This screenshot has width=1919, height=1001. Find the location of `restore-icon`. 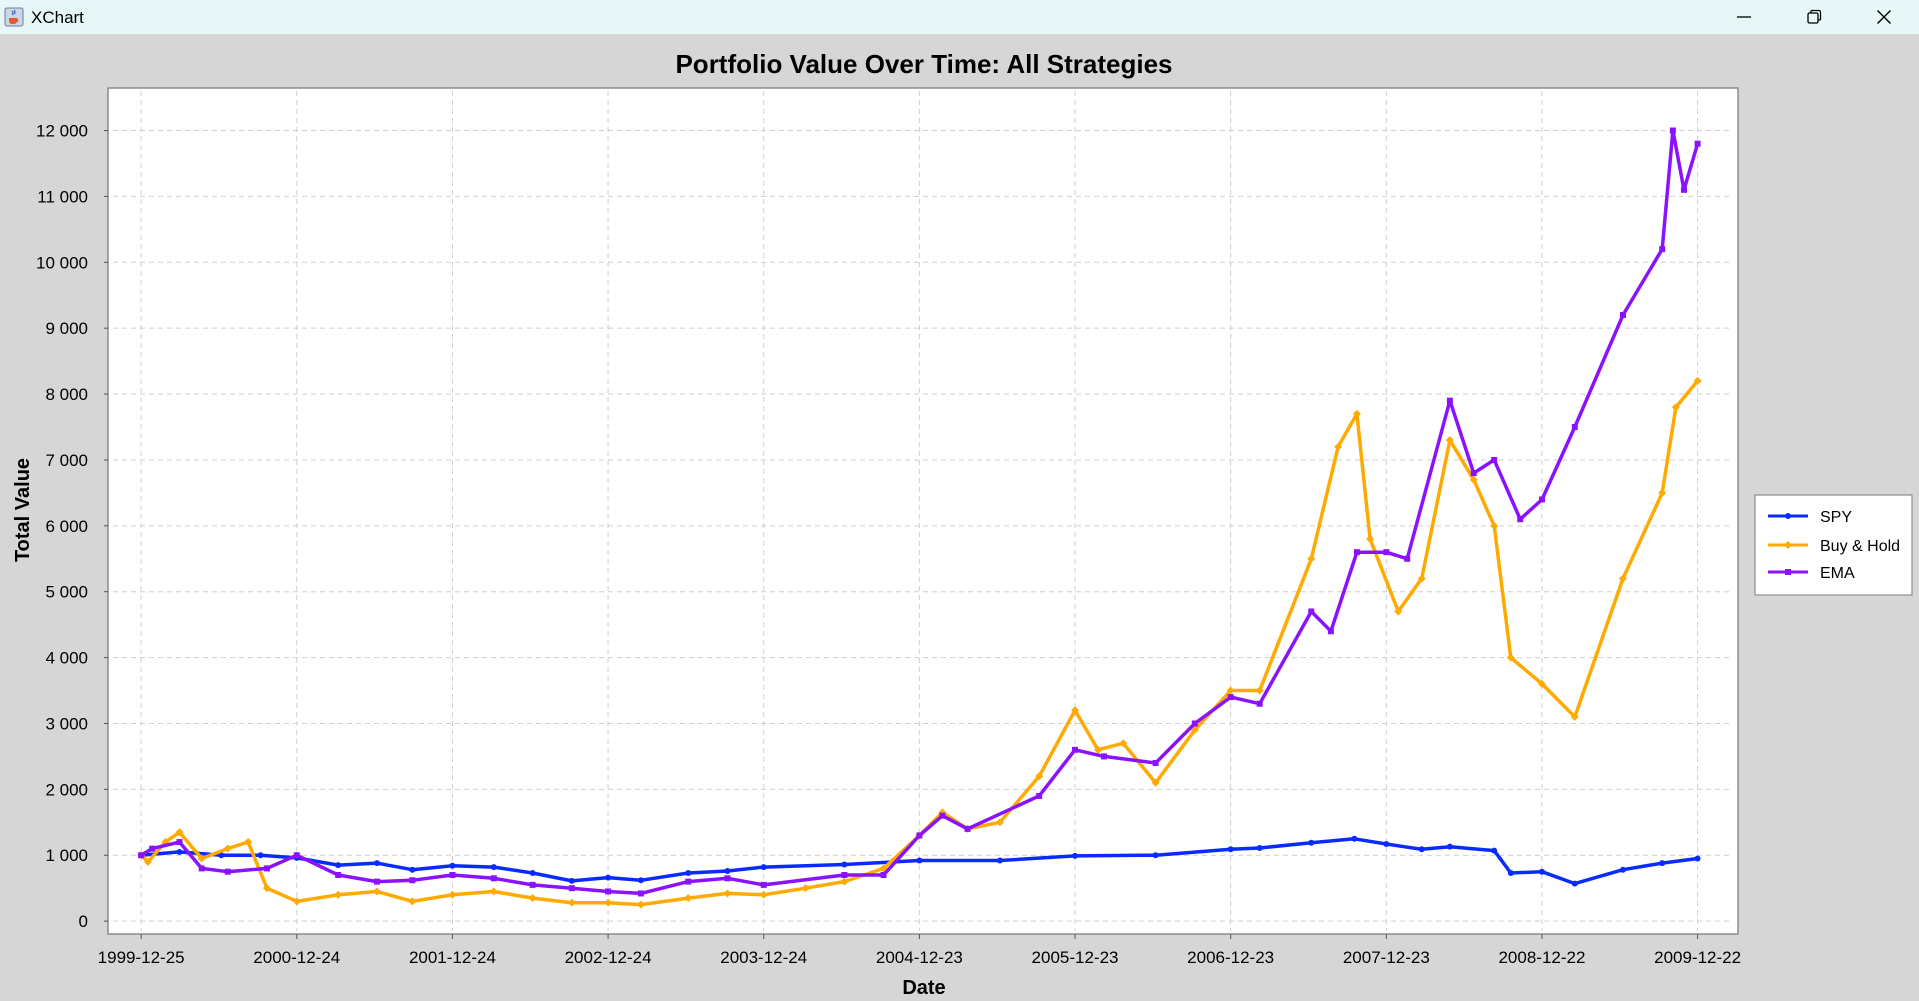

restore-icon is located at coordinates (1814, 16).